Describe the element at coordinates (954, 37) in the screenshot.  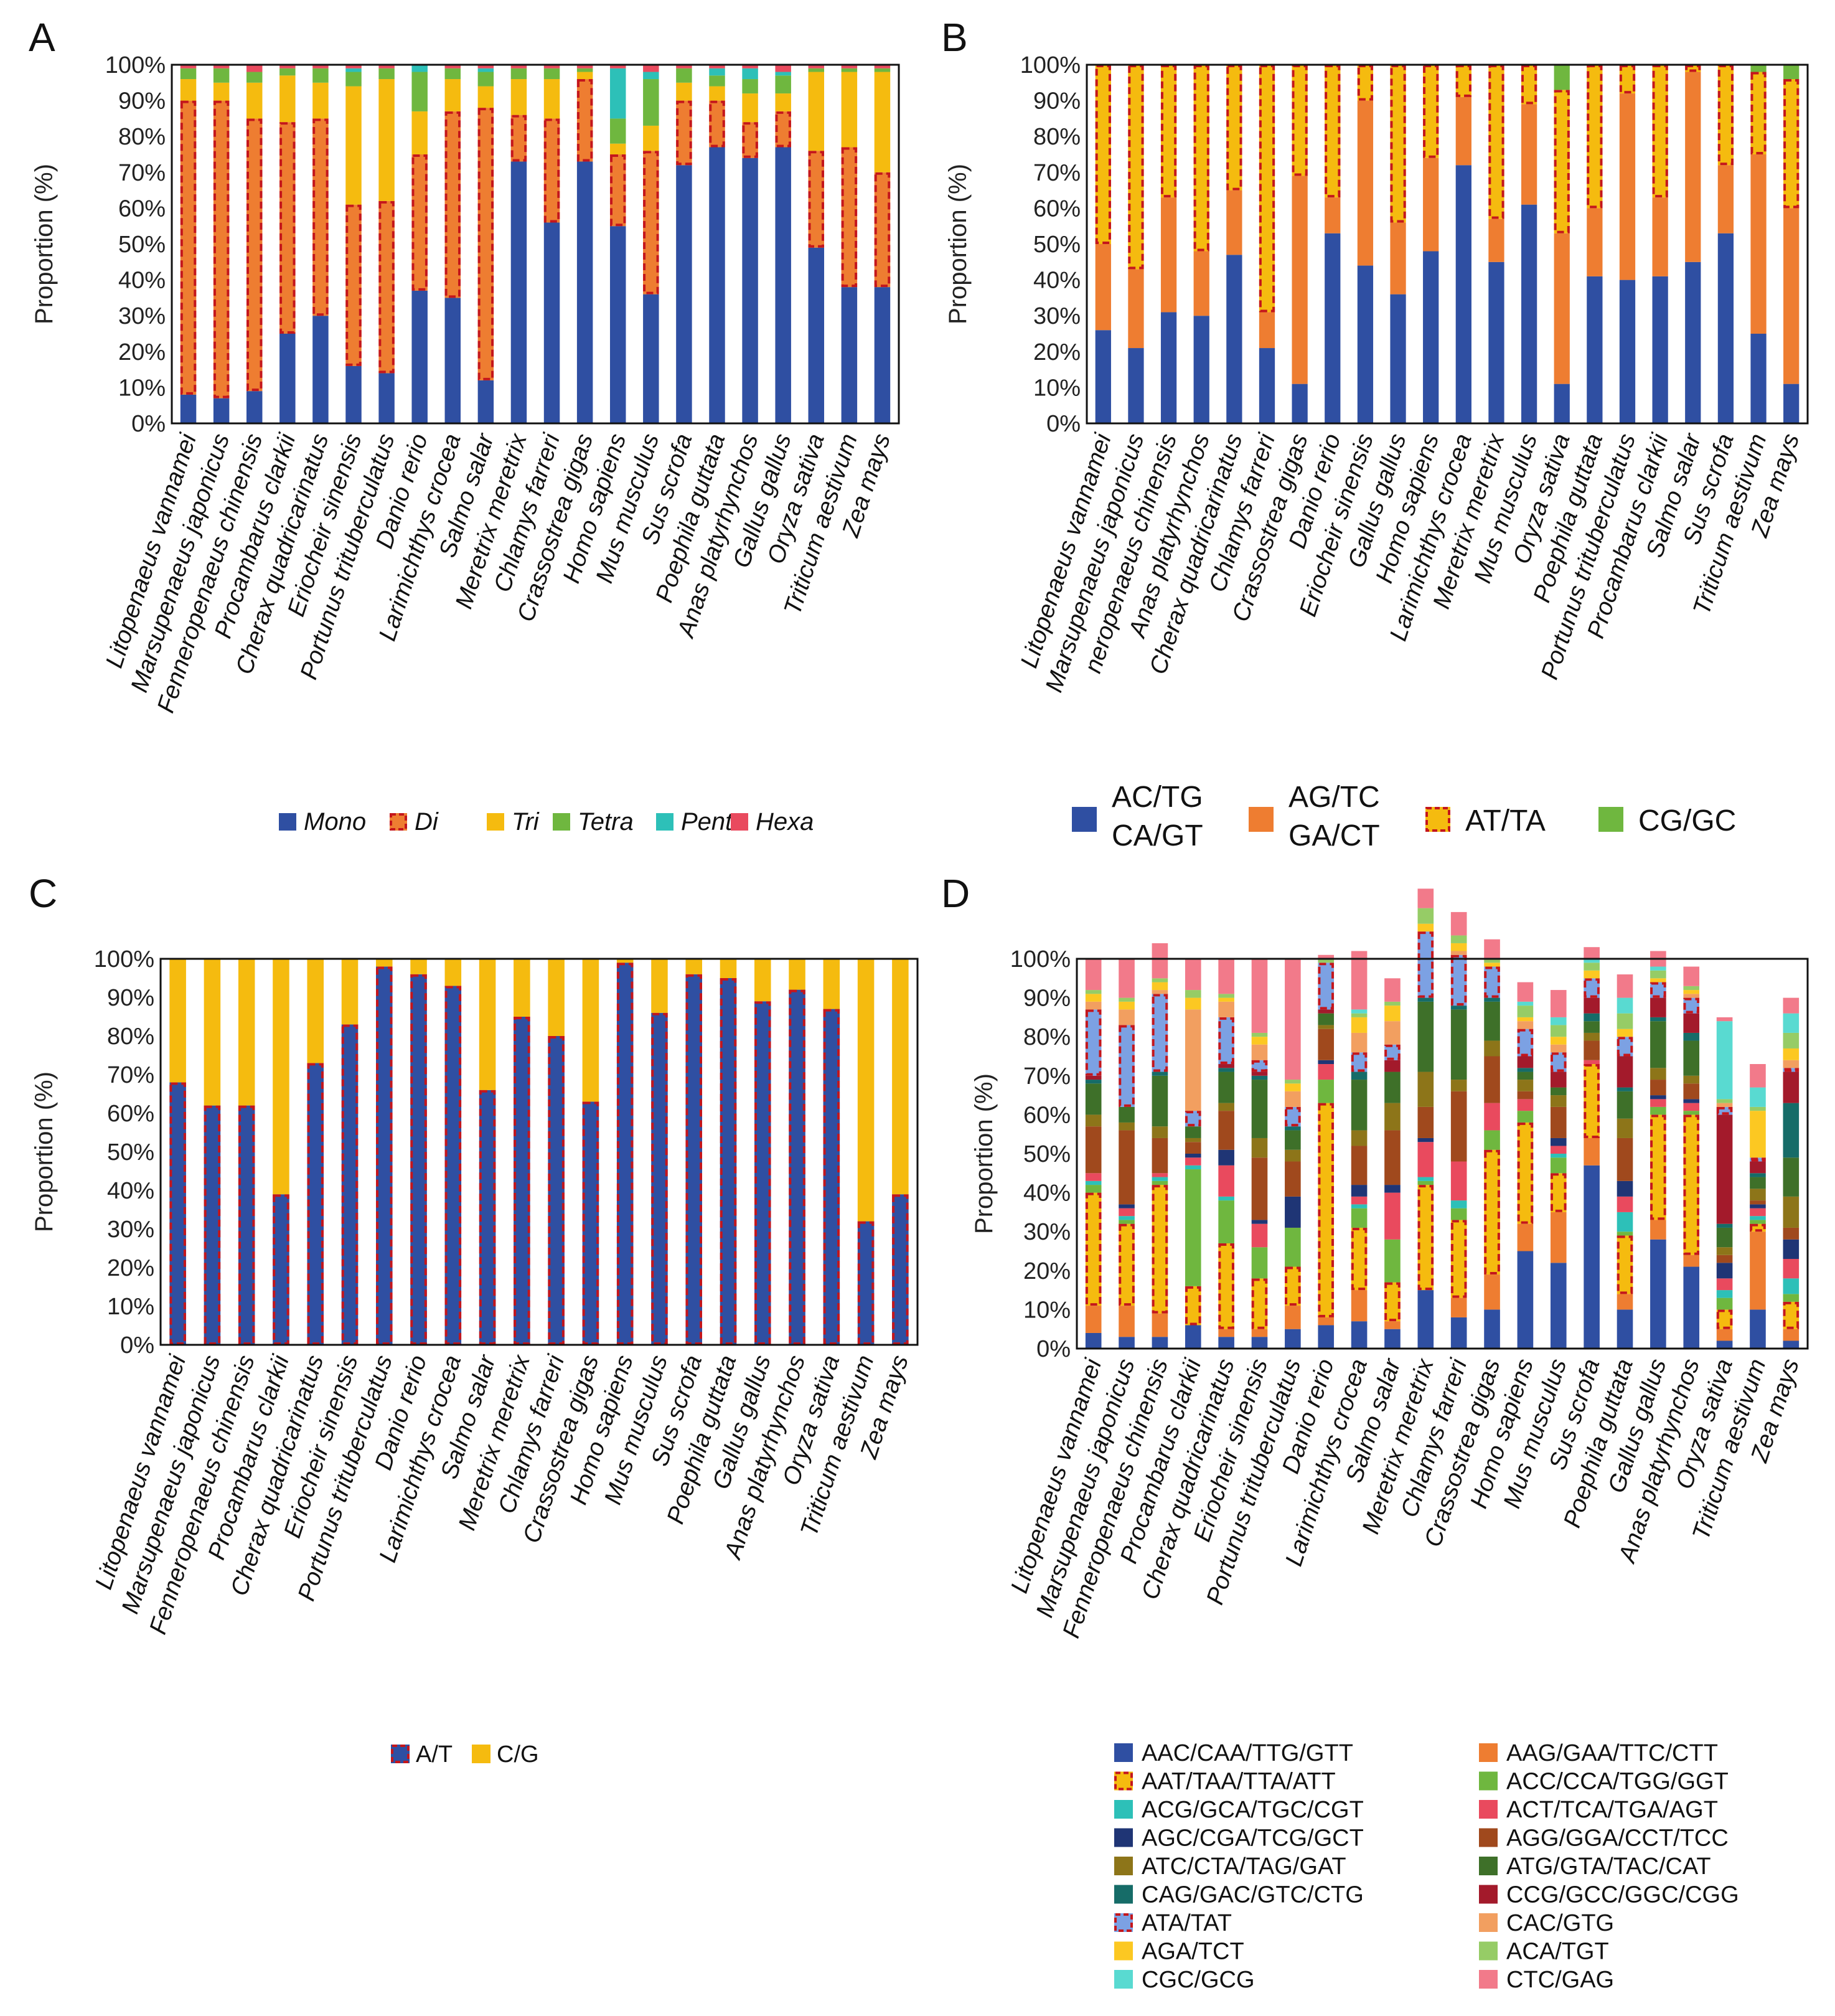
I see `panel-letter-b: B` at that location.